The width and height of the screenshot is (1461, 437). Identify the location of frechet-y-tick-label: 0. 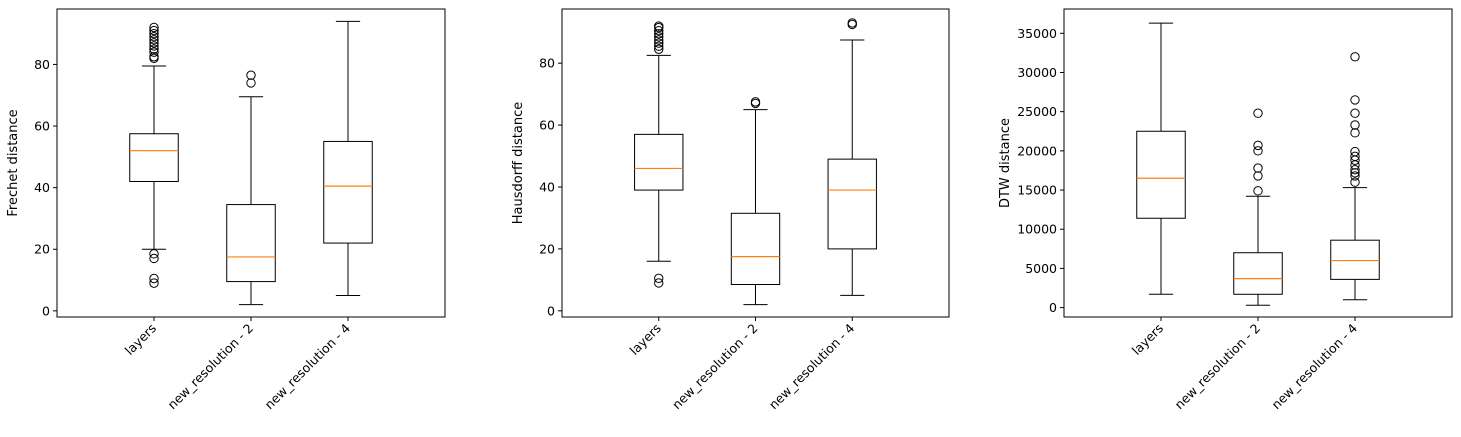
(46, 310).